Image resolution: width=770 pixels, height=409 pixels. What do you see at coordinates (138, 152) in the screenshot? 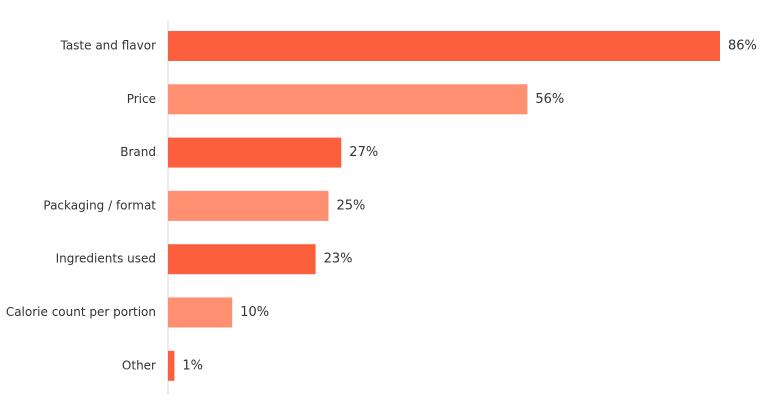
I see `category-label-2: Brand` at bounding box center [138, 152].